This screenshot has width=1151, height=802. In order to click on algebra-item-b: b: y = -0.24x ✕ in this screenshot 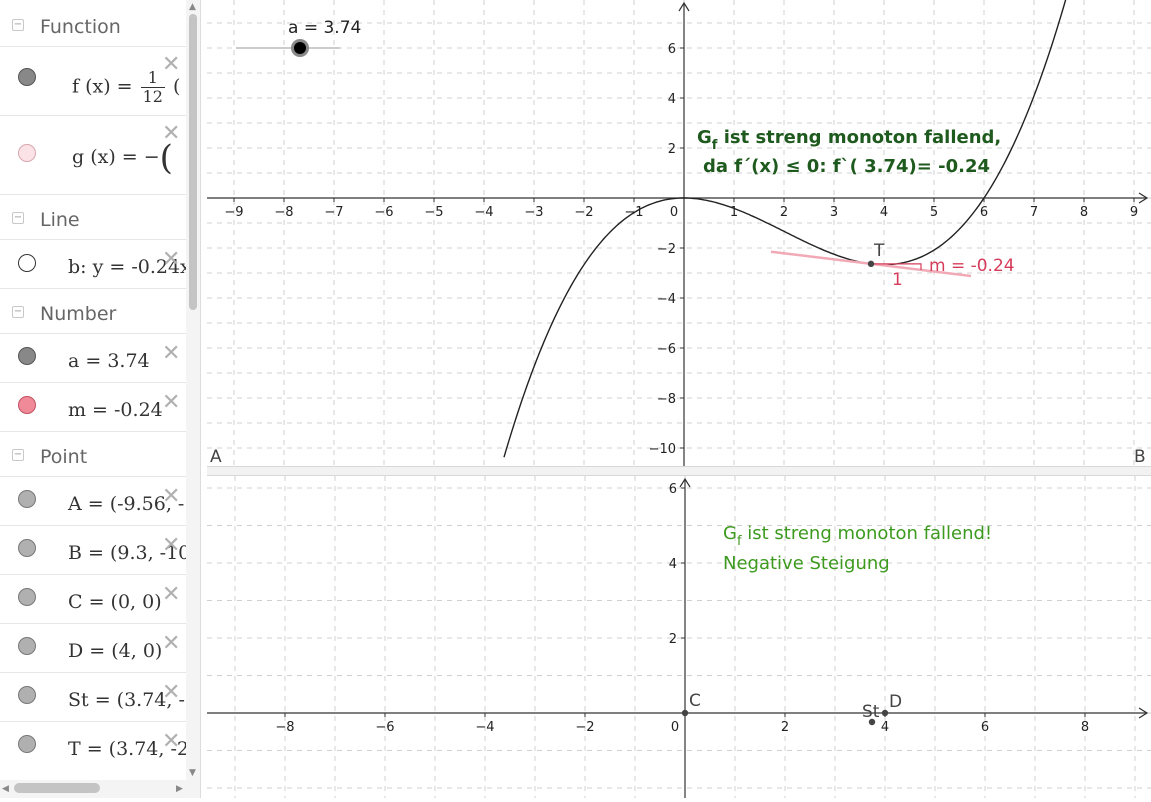, I will do `click(93, 264)`.